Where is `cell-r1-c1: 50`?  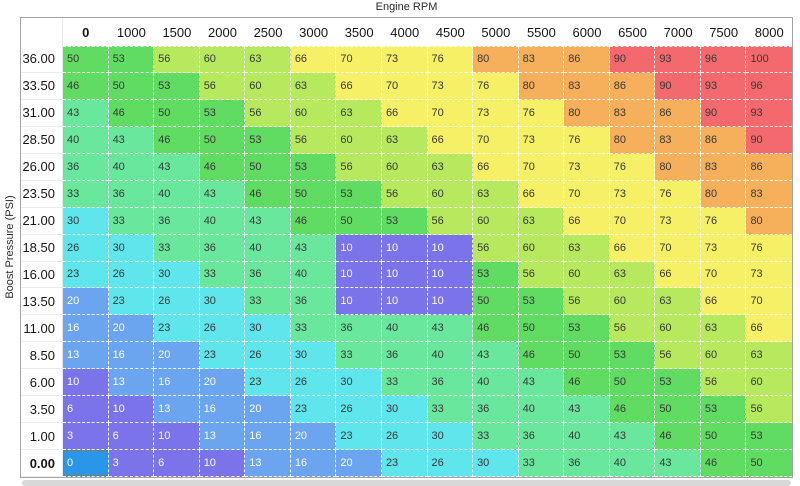 cell-r1-c1: 50 is located at coordinates (131, 86).